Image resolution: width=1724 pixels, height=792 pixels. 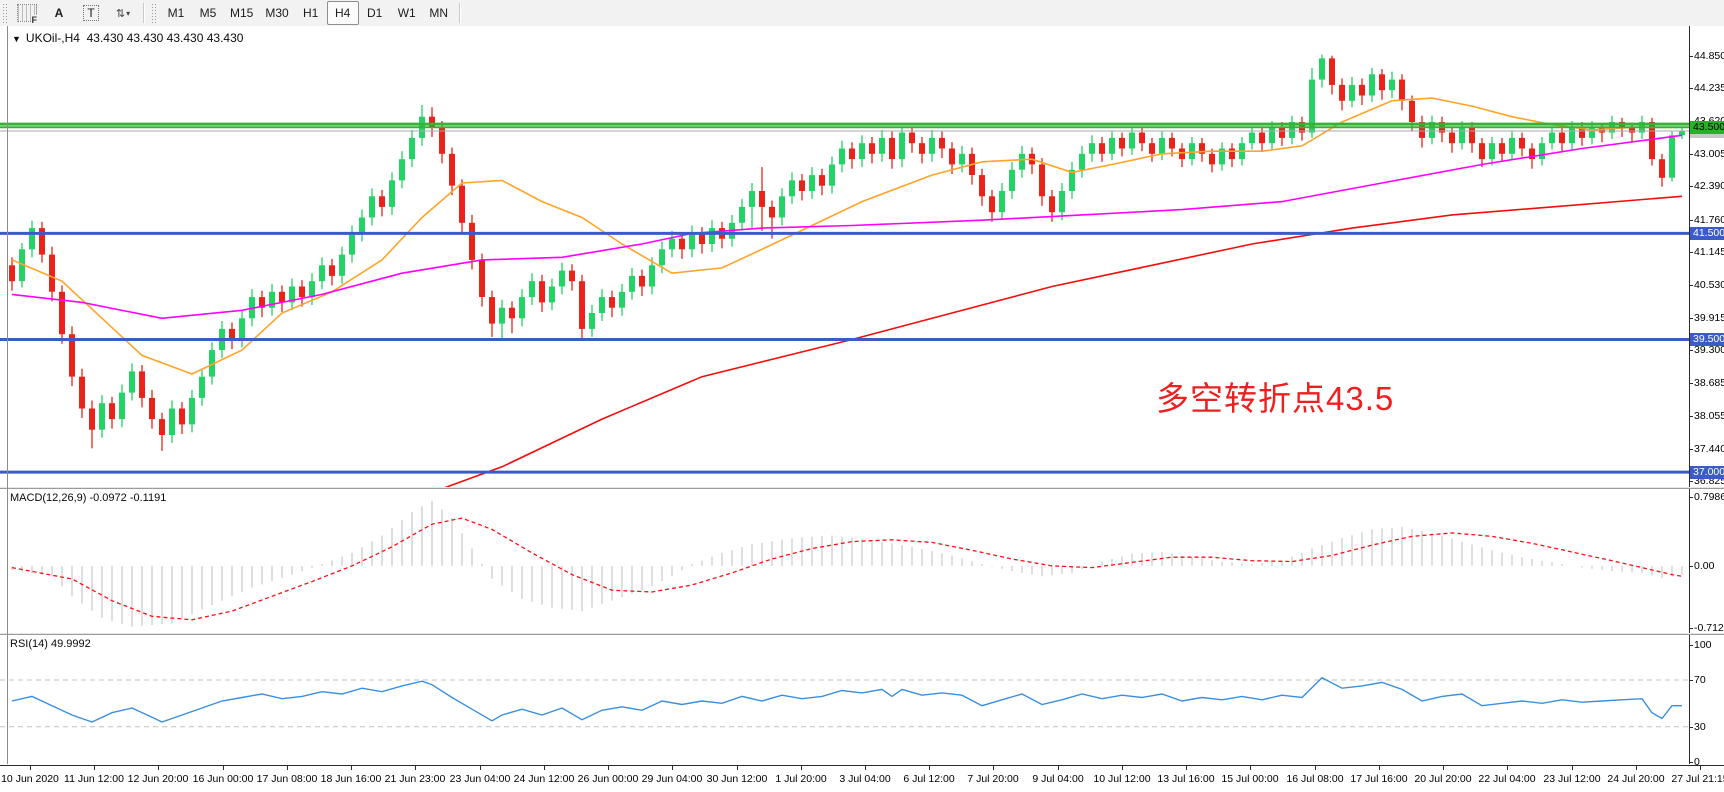 I want to click on time-axis-label: 6 Jul 12:00, so click(x=929, y=779).